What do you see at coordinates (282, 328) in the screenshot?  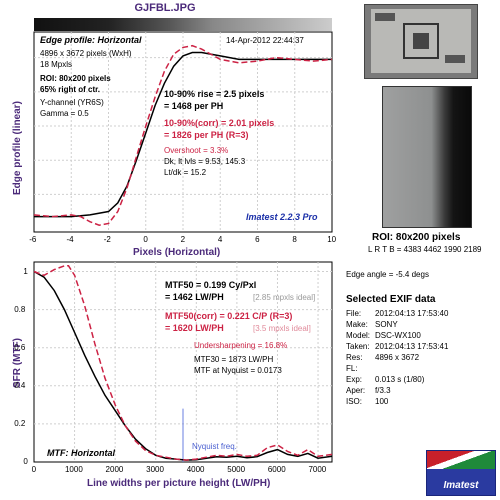 I see `mtf50-corr-ideal-text: [3.5 mpxls ideal]` at bounding box center [282, 328].